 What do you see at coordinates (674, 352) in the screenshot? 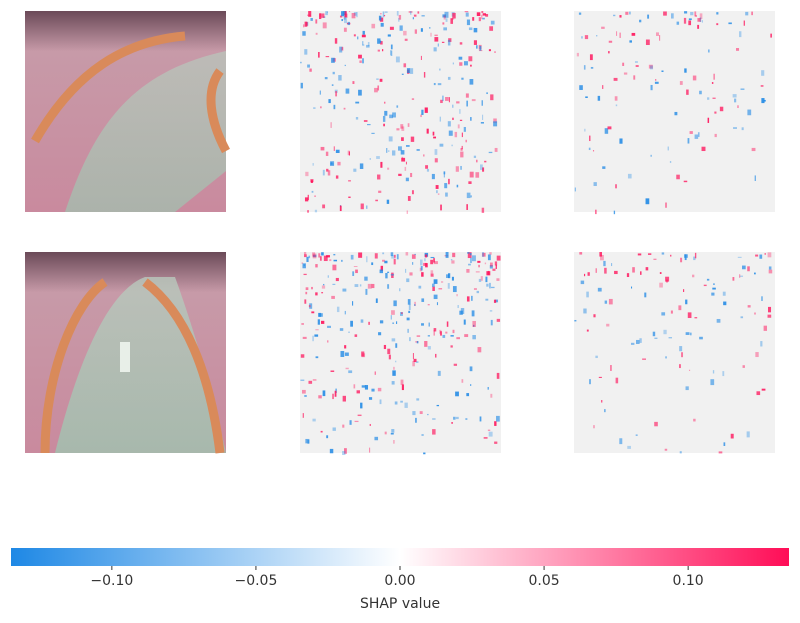
I see `shap-background` at bounding box center [674, 352].